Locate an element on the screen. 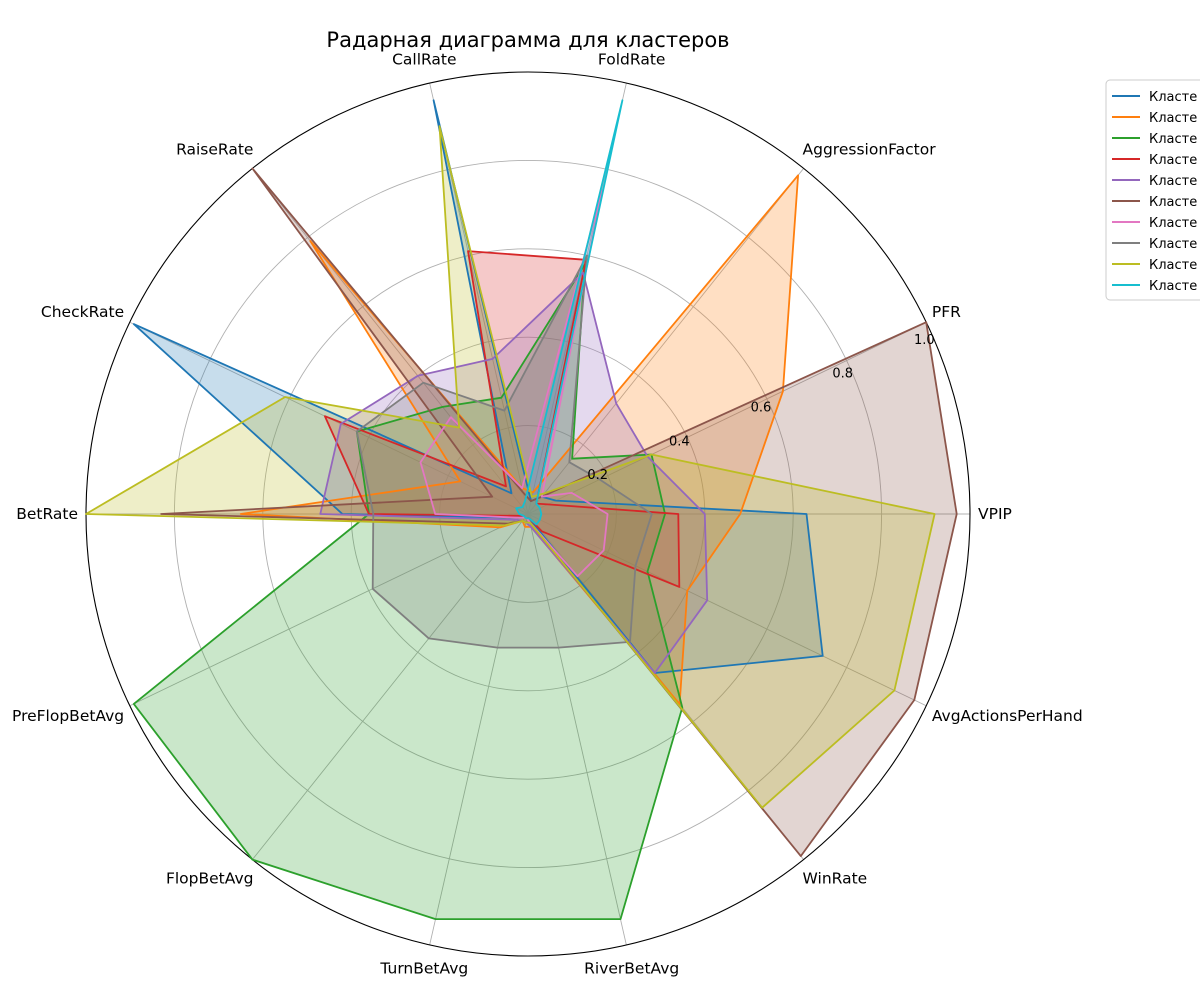 The width and height of the screenshot is (1200, 1000). axis-label: VPIP is located at coordinates (995, 514).